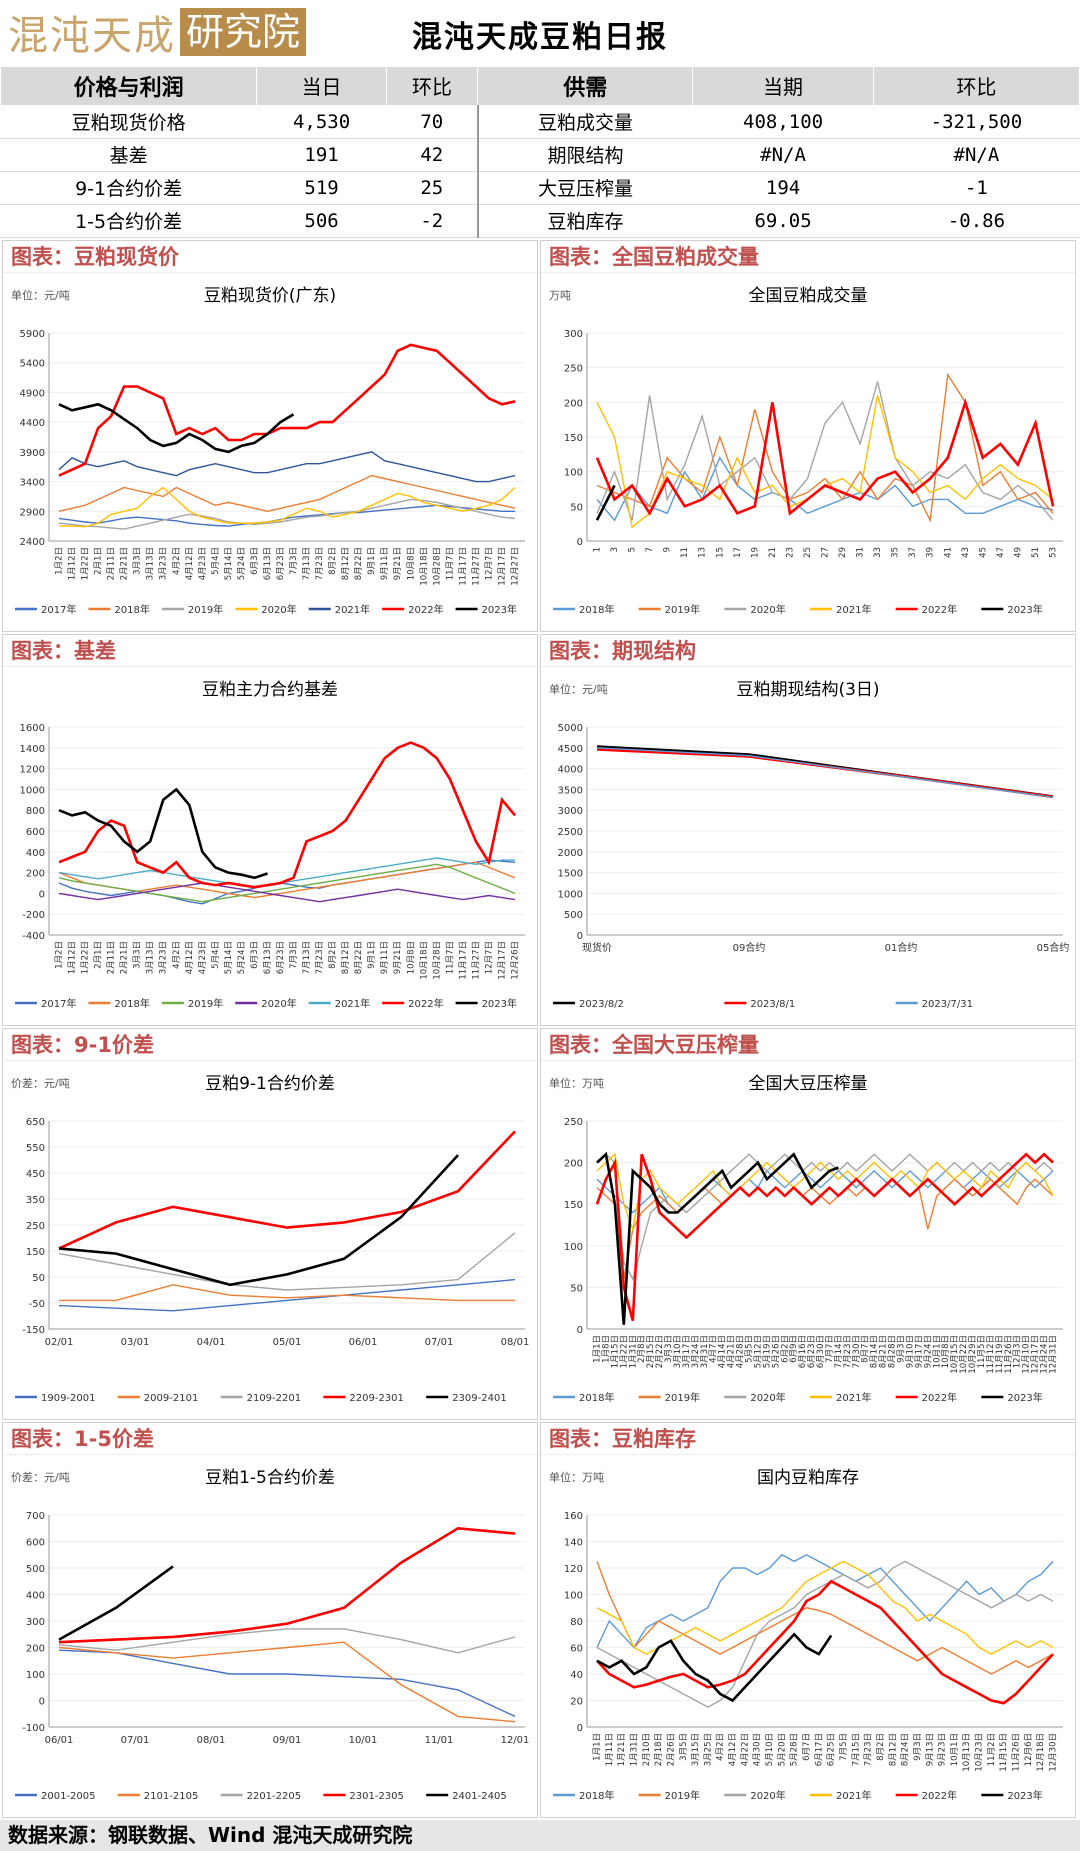 This screenshot has height=1851, width=1080. Describe the element at coordinates (1053, 947) in the screenshot. I see `x-tick-label: 05合约` at that location.